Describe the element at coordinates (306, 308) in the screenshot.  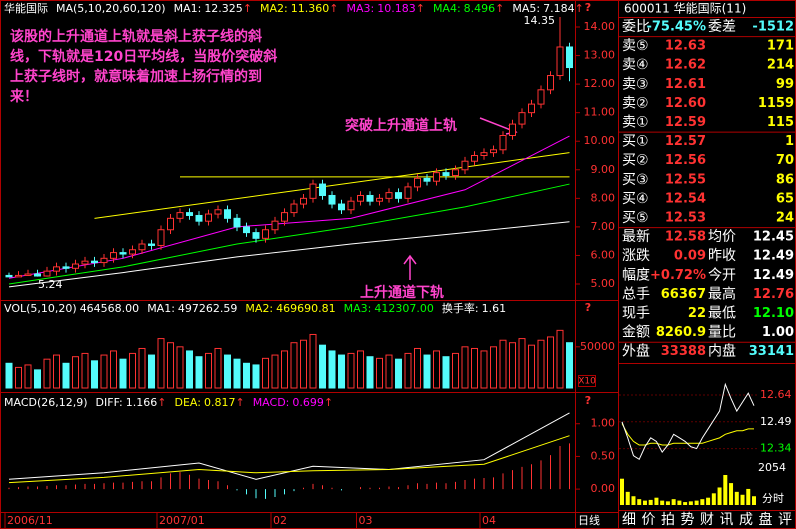
I see `header-value: 469690.81` at that location.